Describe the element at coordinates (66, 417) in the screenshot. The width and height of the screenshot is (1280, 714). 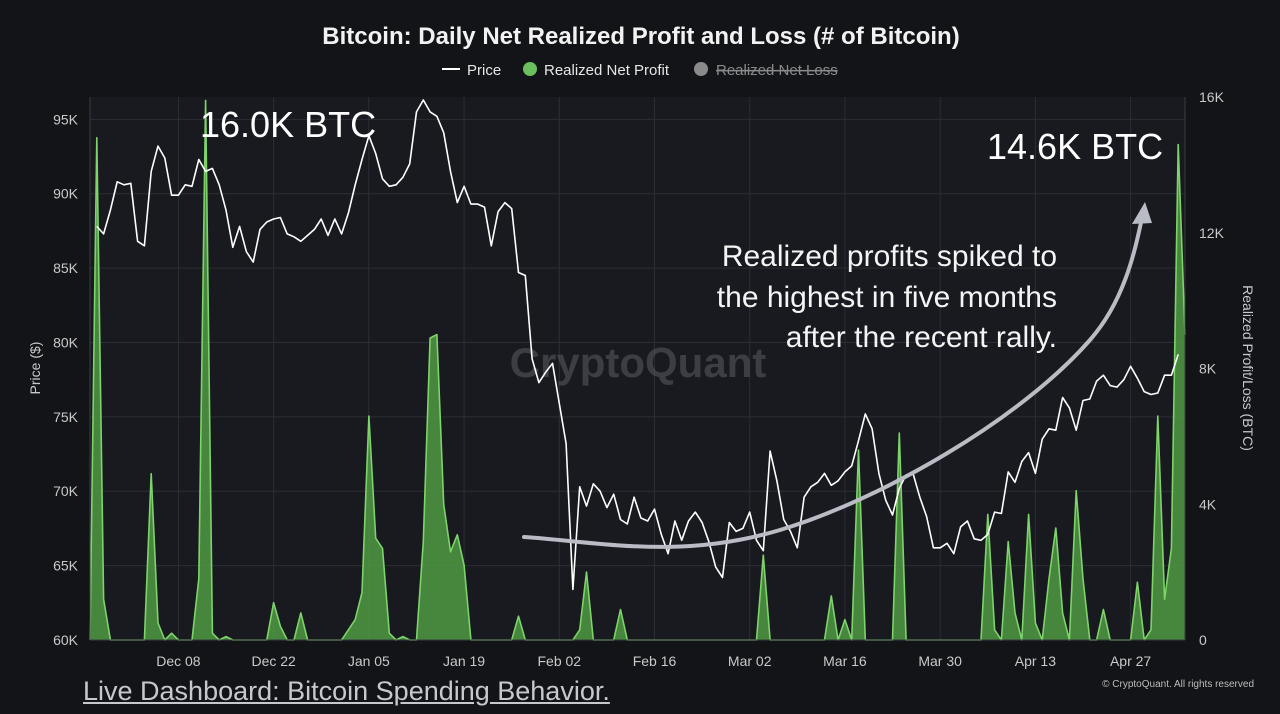
I see `y-tick-left: 75K` at that location.